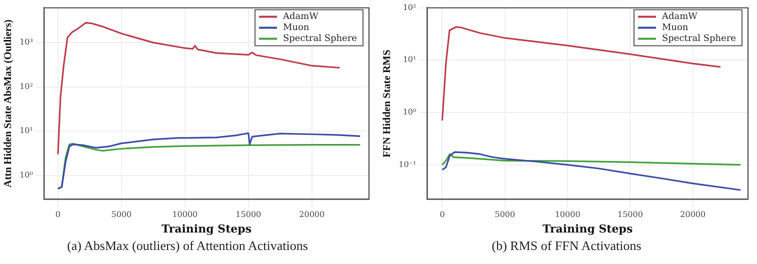 This screenshot has height=264, width=757. Describe the element at coordinates (566, 246) in the screenshot. I see `text: (b) RMS of FFN Activations` at that location.